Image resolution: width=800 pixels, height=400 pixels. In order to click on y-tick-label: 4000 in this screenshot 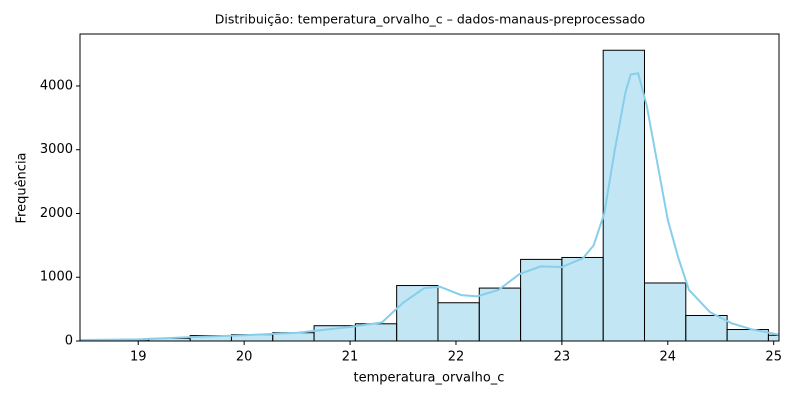, I will do `click(56, 85)`.